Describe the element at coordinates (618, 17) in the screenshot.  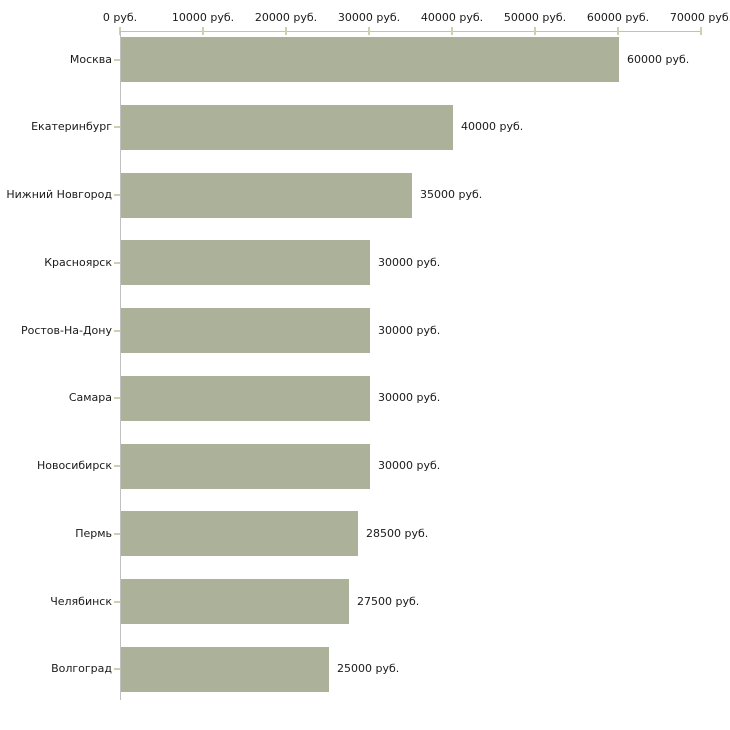
I see `x-axis-tick-label: 60000 руб.` at that location.